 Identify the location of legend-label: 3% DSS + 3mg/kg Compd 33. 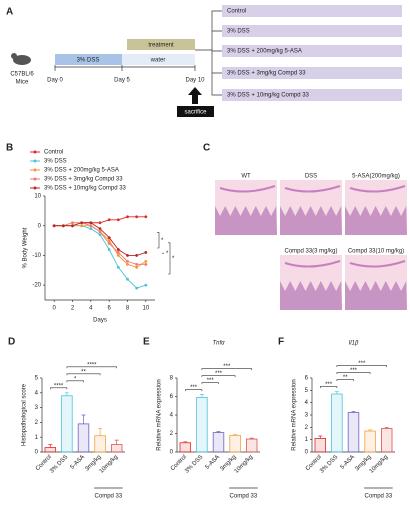
(83, 180).